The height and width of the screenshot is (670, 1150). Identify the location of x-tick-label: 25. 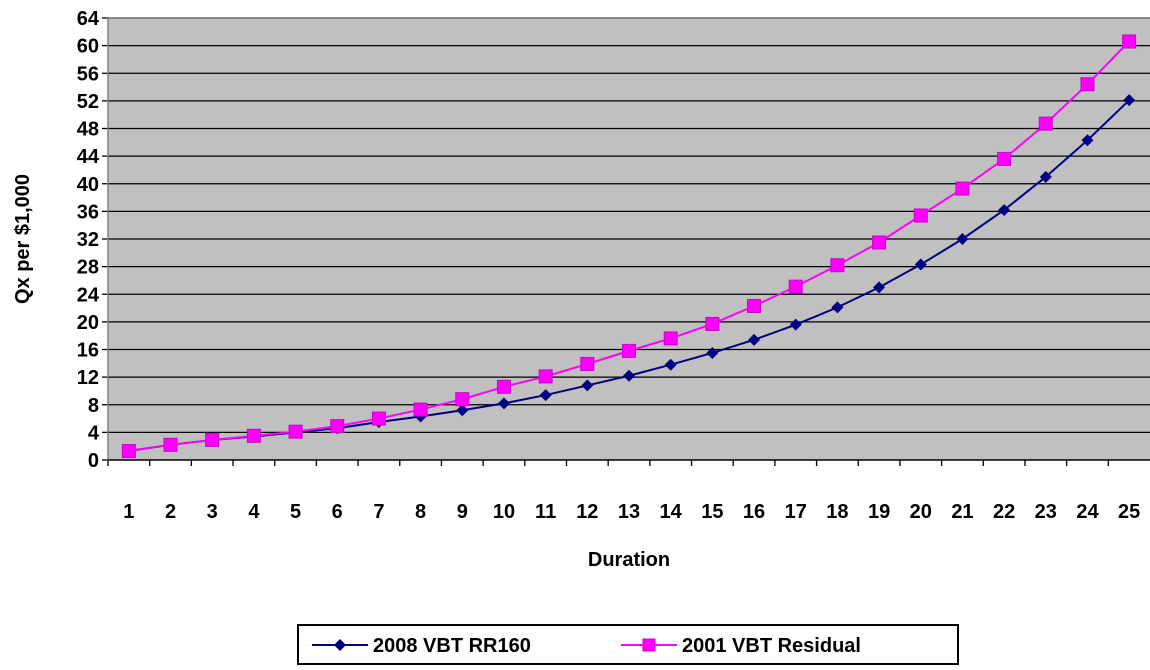
(1129, 512).